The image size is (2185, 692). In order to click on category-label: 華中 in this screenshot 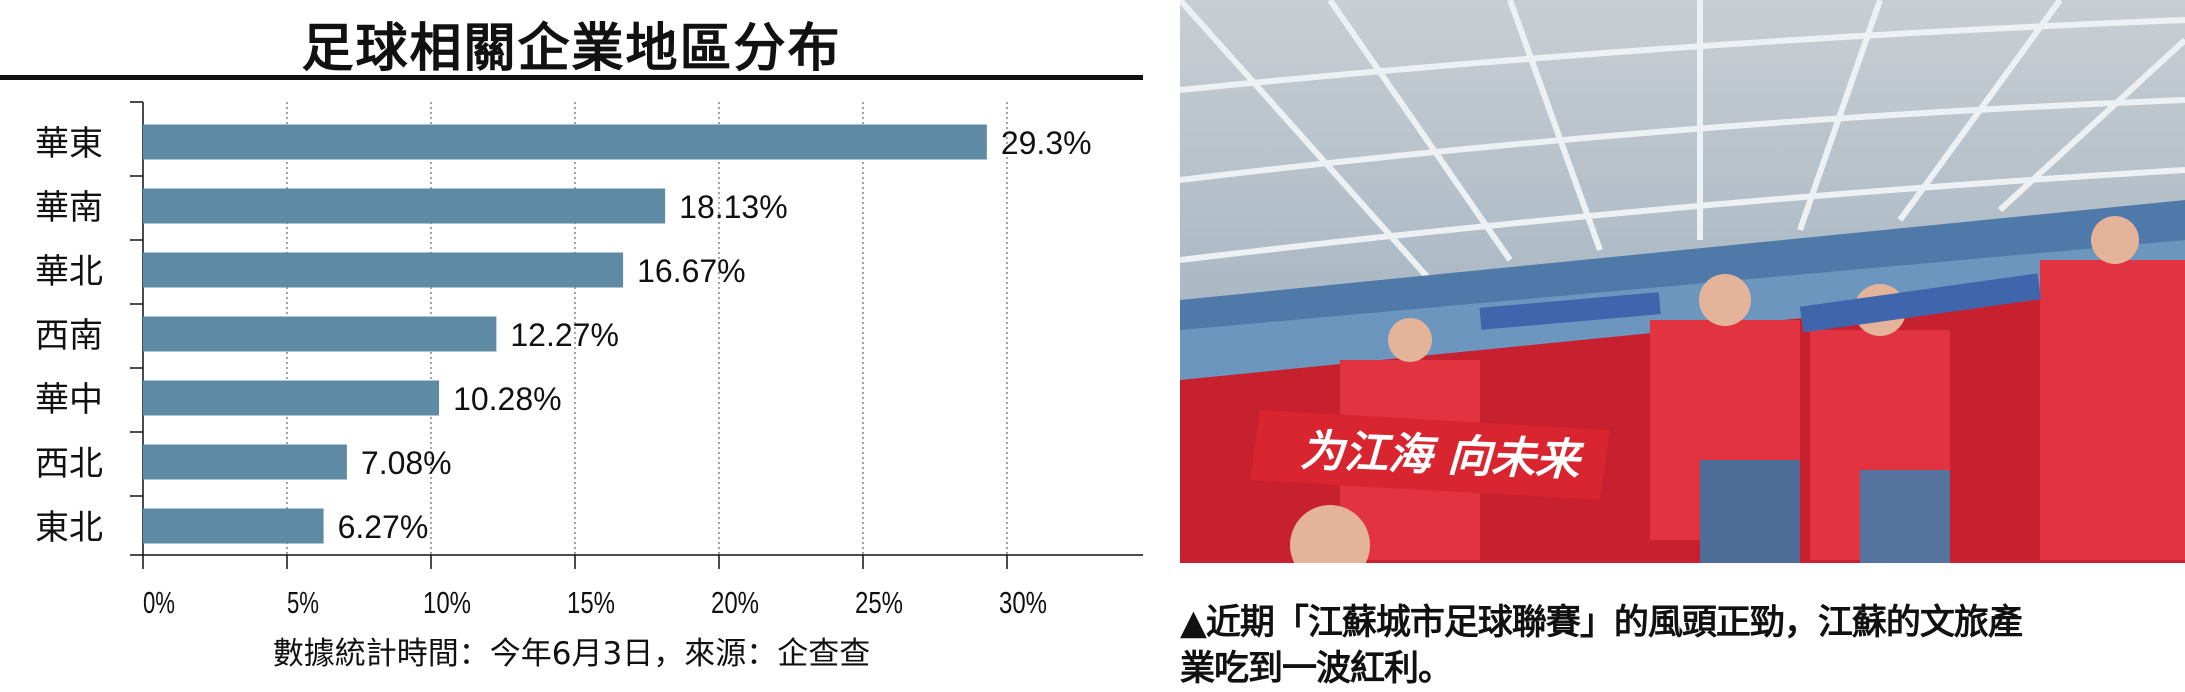, I will do `click(69, 400)`.